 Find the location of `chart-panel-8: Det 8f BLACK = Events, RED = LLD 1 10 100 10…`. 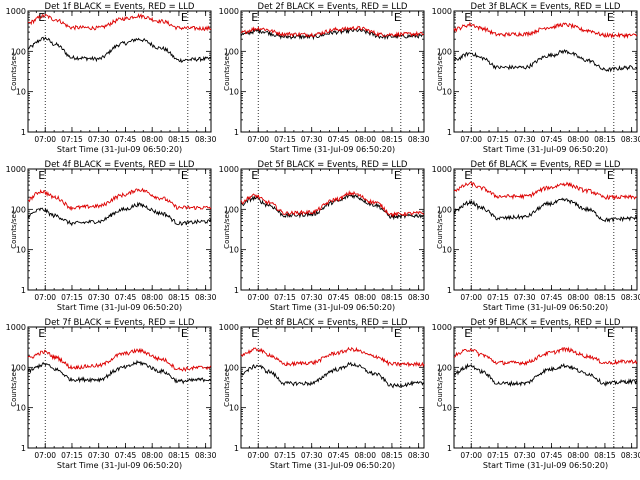

chart-panel-8: Det 8f BLACK = Events, RED = LLD 1 10 100 10… is located at coordinates (324, 394).